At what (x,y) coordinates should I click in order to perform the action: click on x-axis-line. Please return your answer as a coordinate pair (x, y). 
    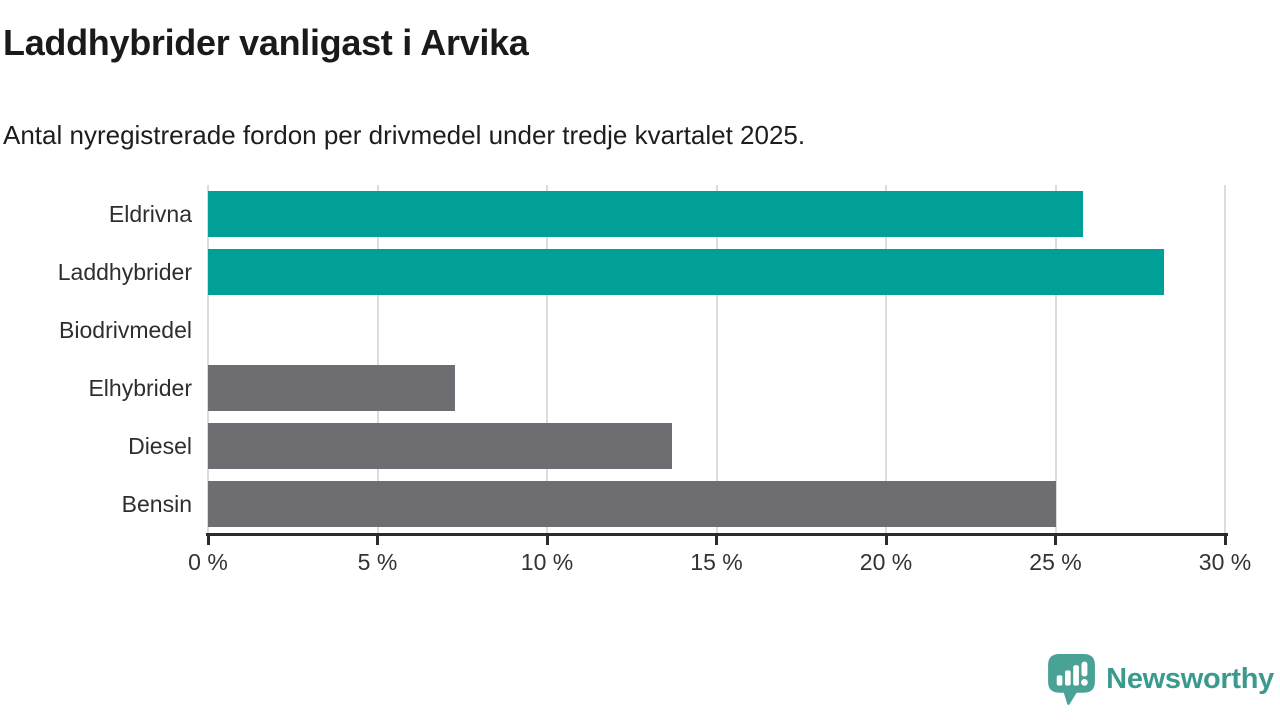
    Looking at the image, I should click on (717, 534).